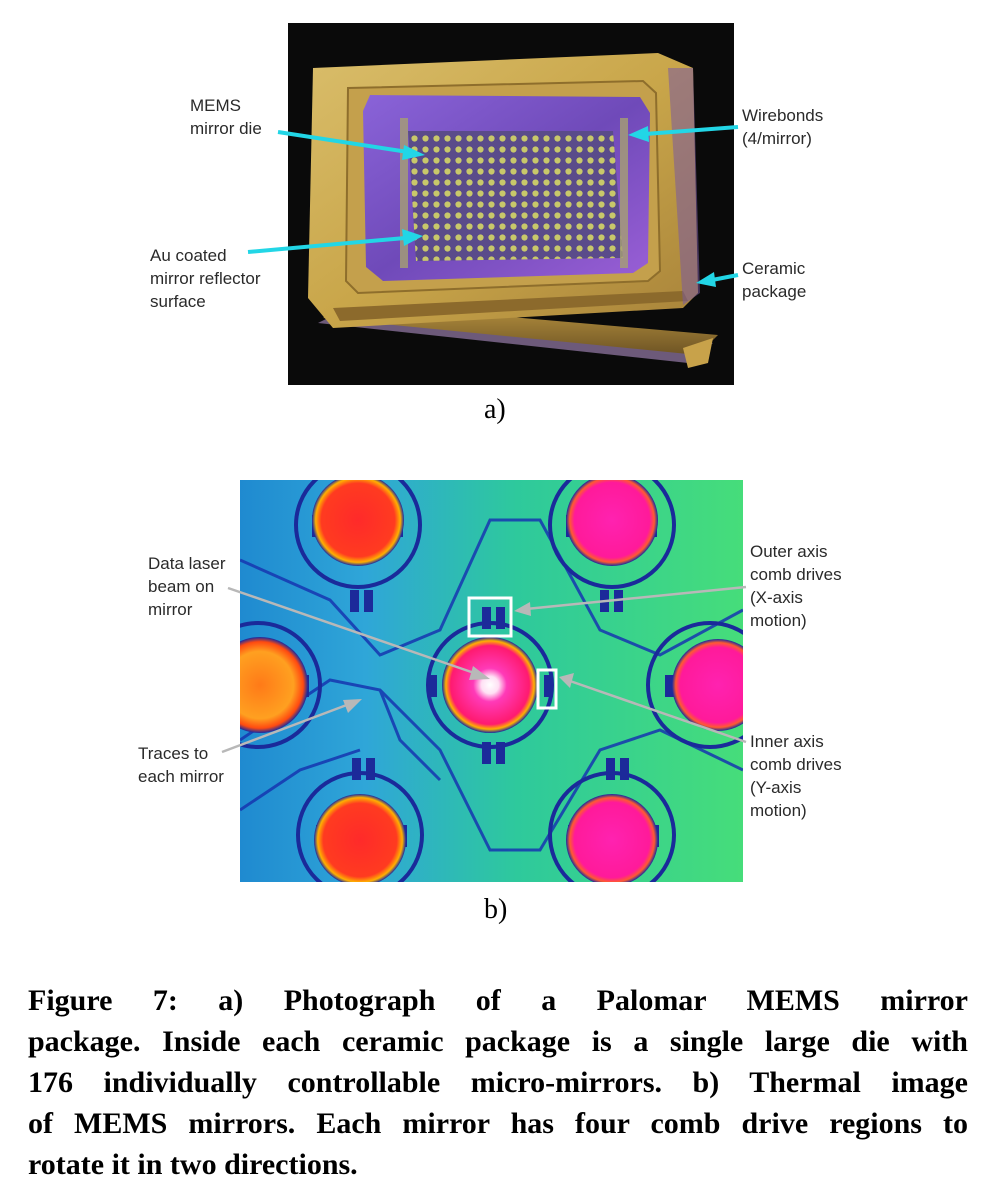  I want to click on label-data-laser: Data laser beam on mirror, so click(186, 586).